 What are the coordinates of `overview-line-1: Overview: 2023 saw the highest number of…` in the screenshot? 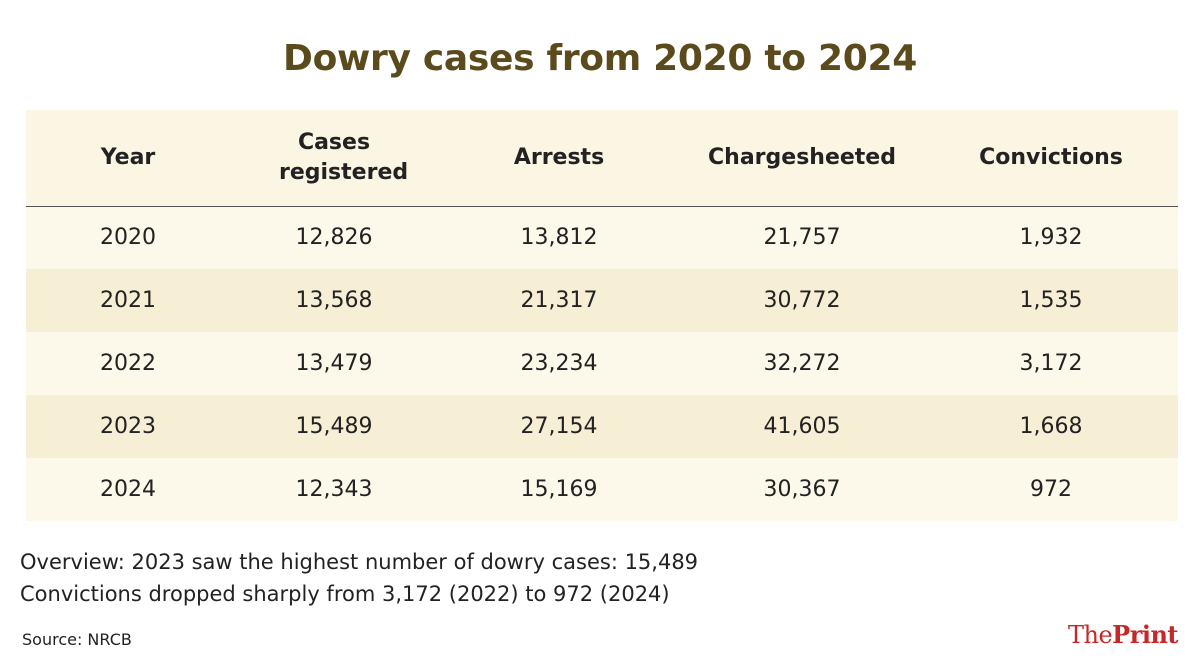 It's located at (359, 562).